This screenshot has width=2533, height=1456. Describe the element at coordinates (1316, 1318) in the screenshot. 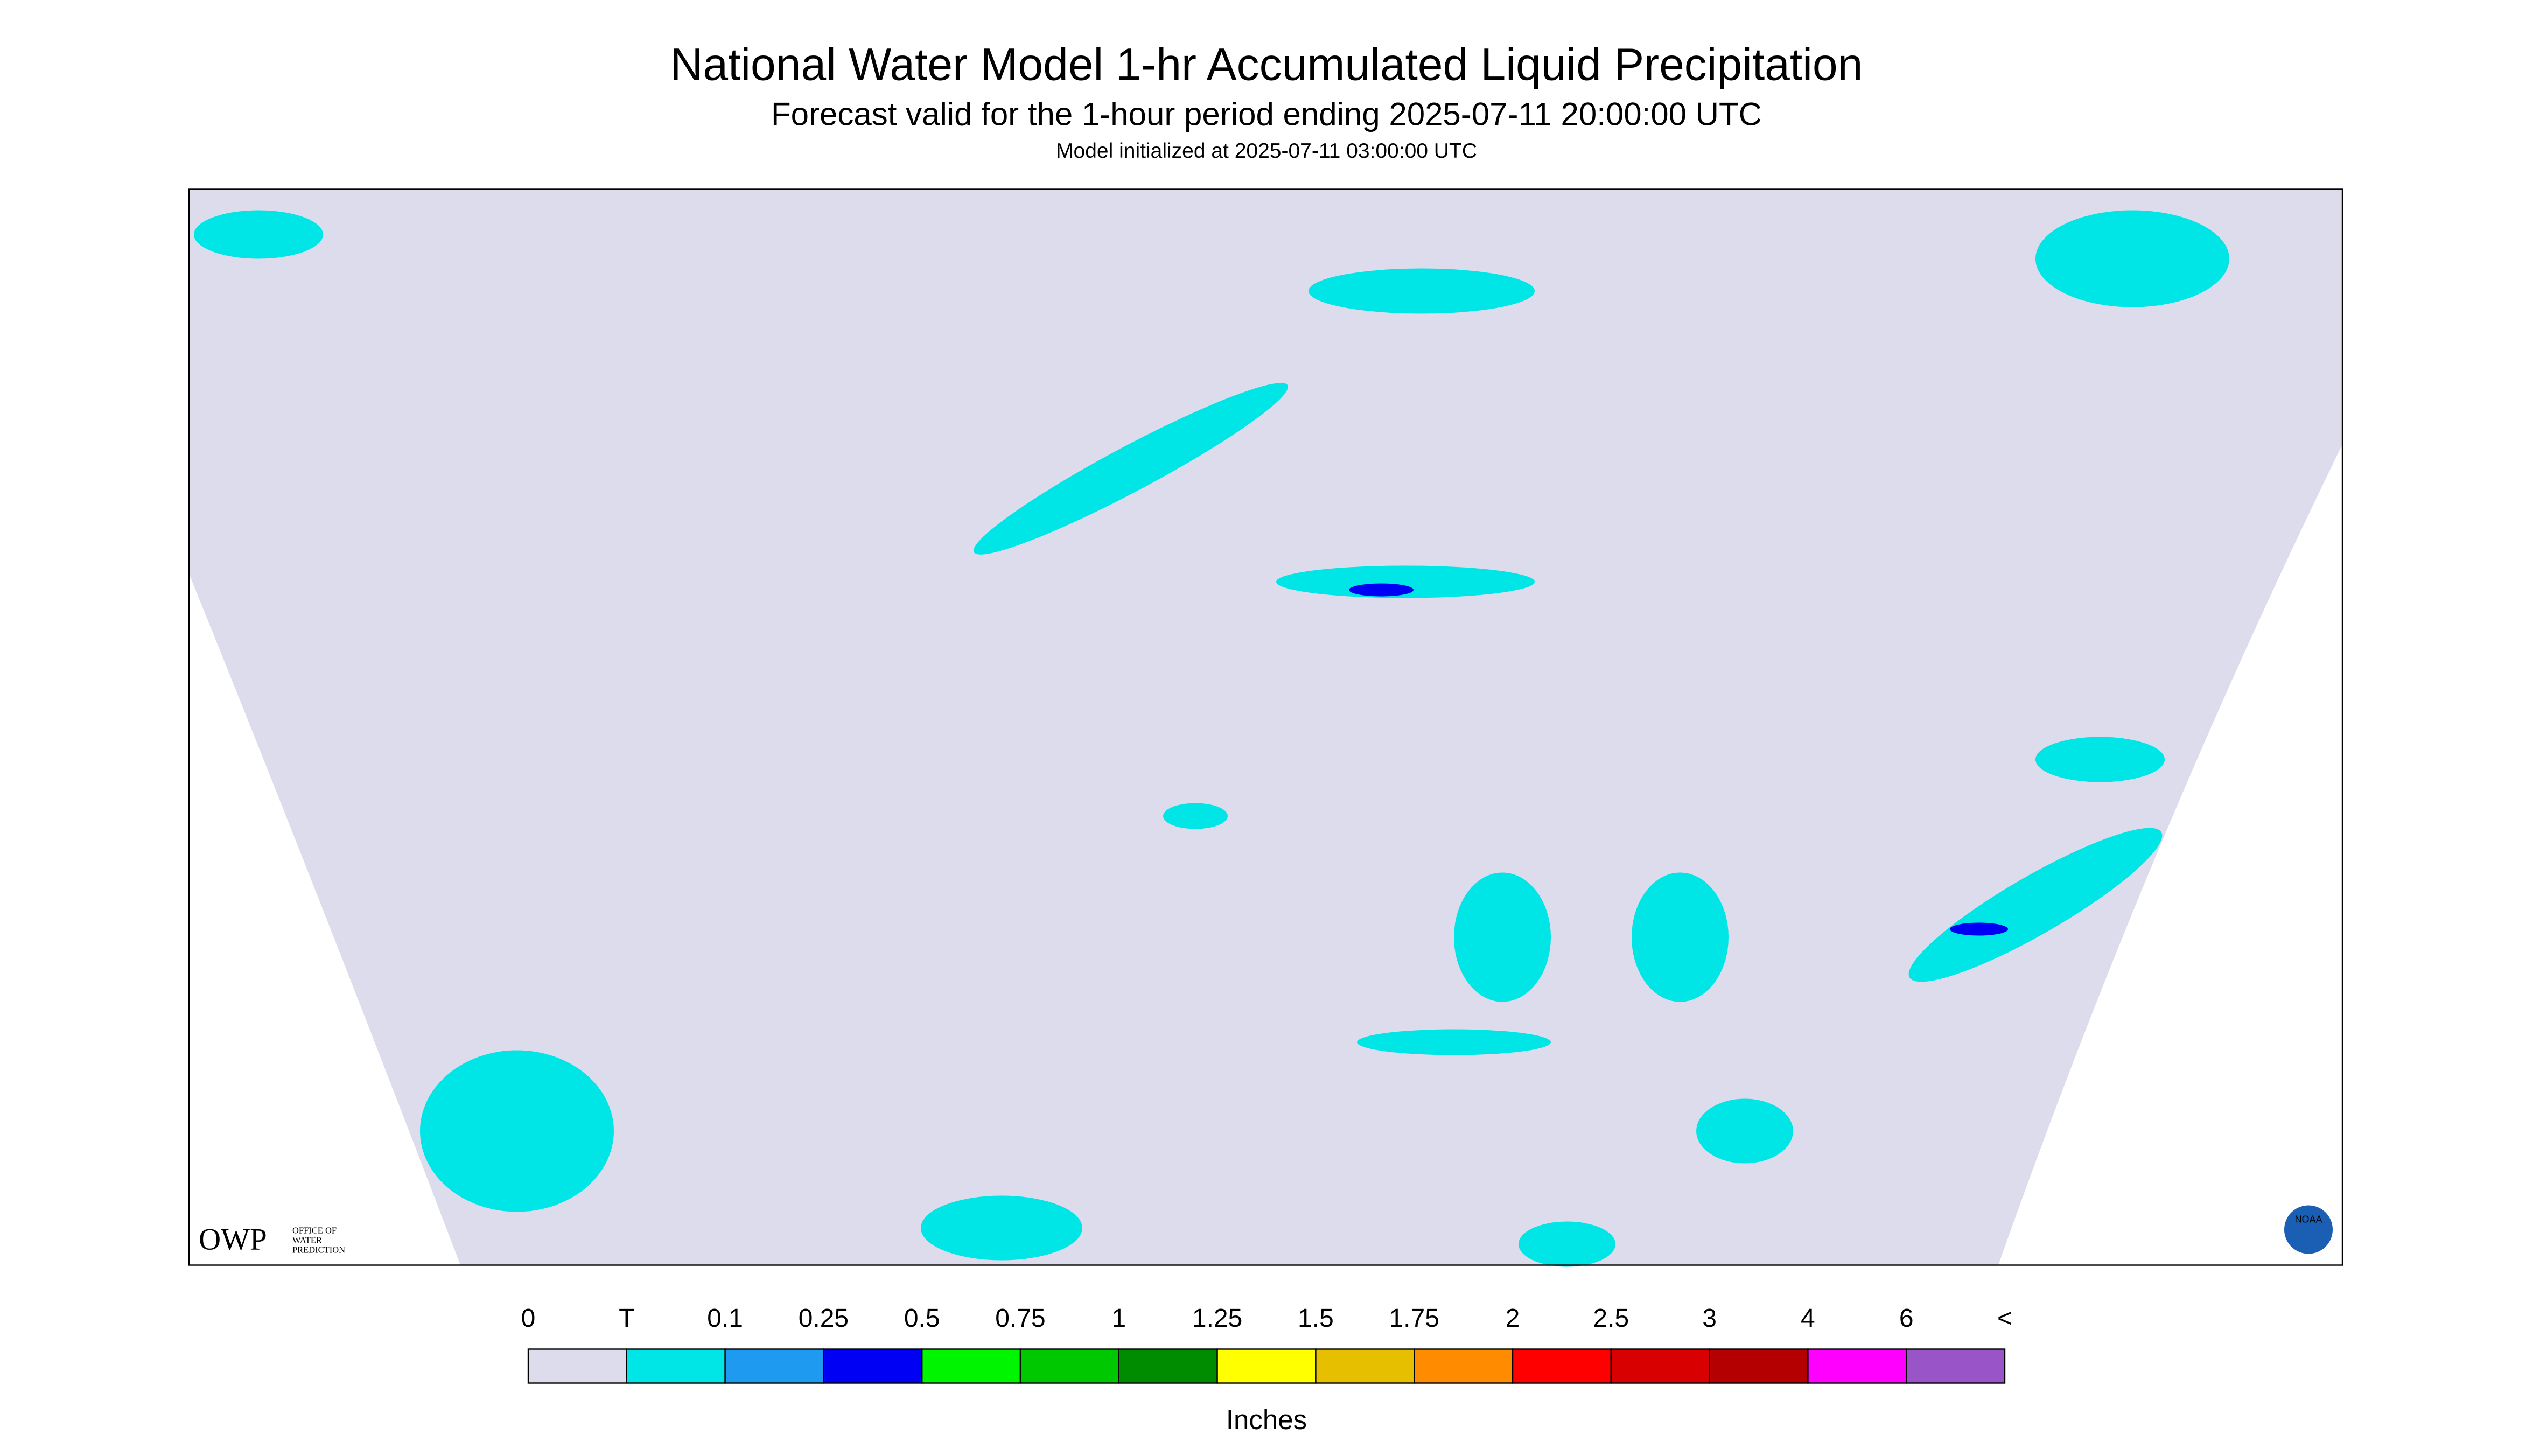

I see `legend-label: 1.5` at that location.